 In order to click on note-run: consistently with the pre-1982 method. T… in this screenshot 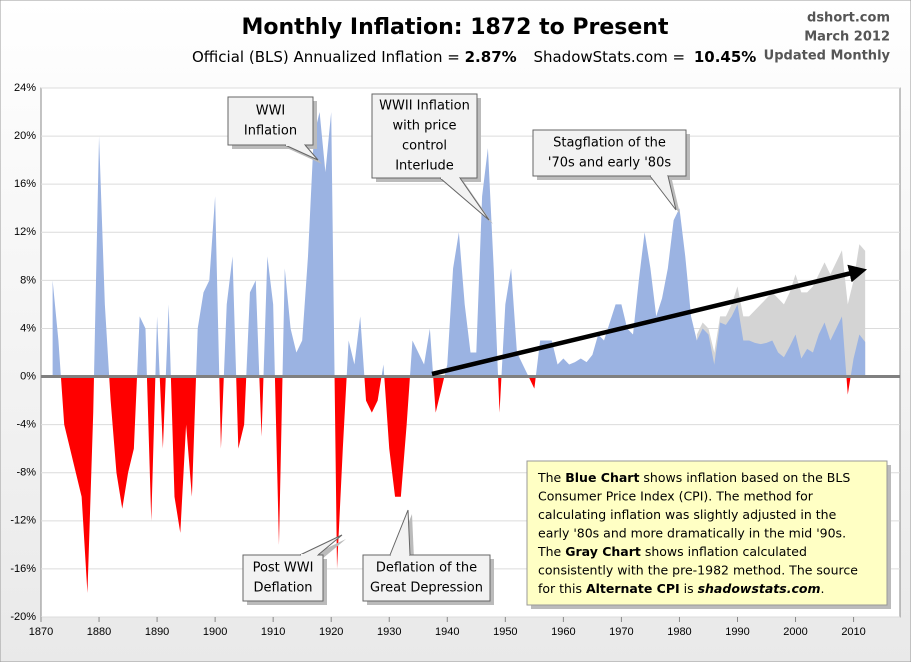, I will do `click(698, 569)`.